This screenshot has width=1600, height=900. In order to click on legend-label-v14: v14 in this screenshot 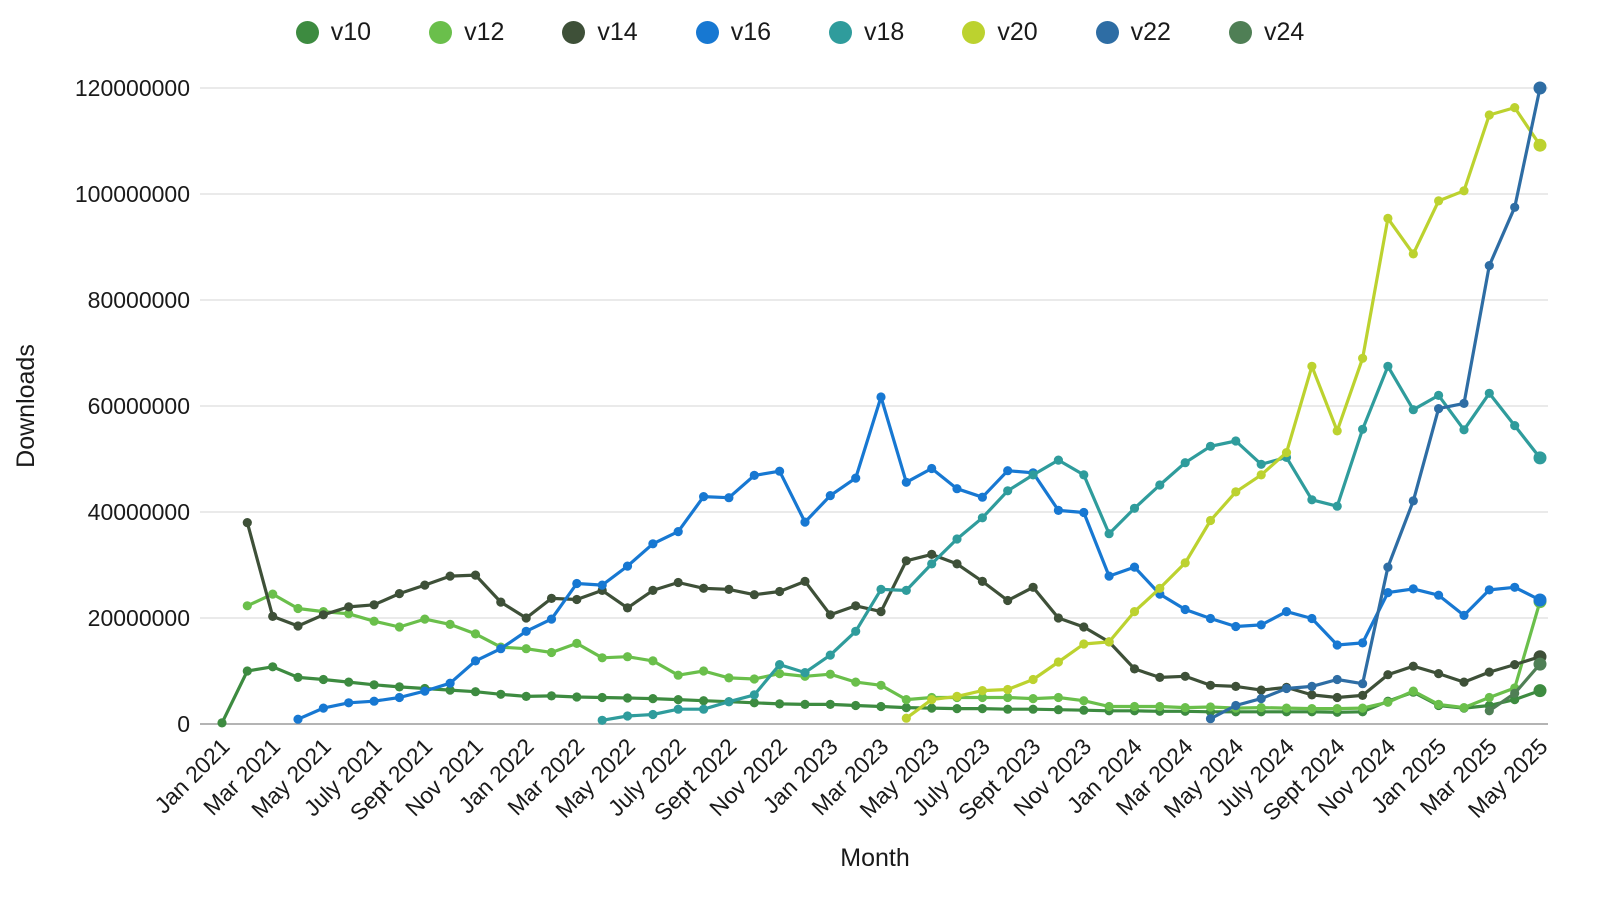, I will do `click(617, 32)`.